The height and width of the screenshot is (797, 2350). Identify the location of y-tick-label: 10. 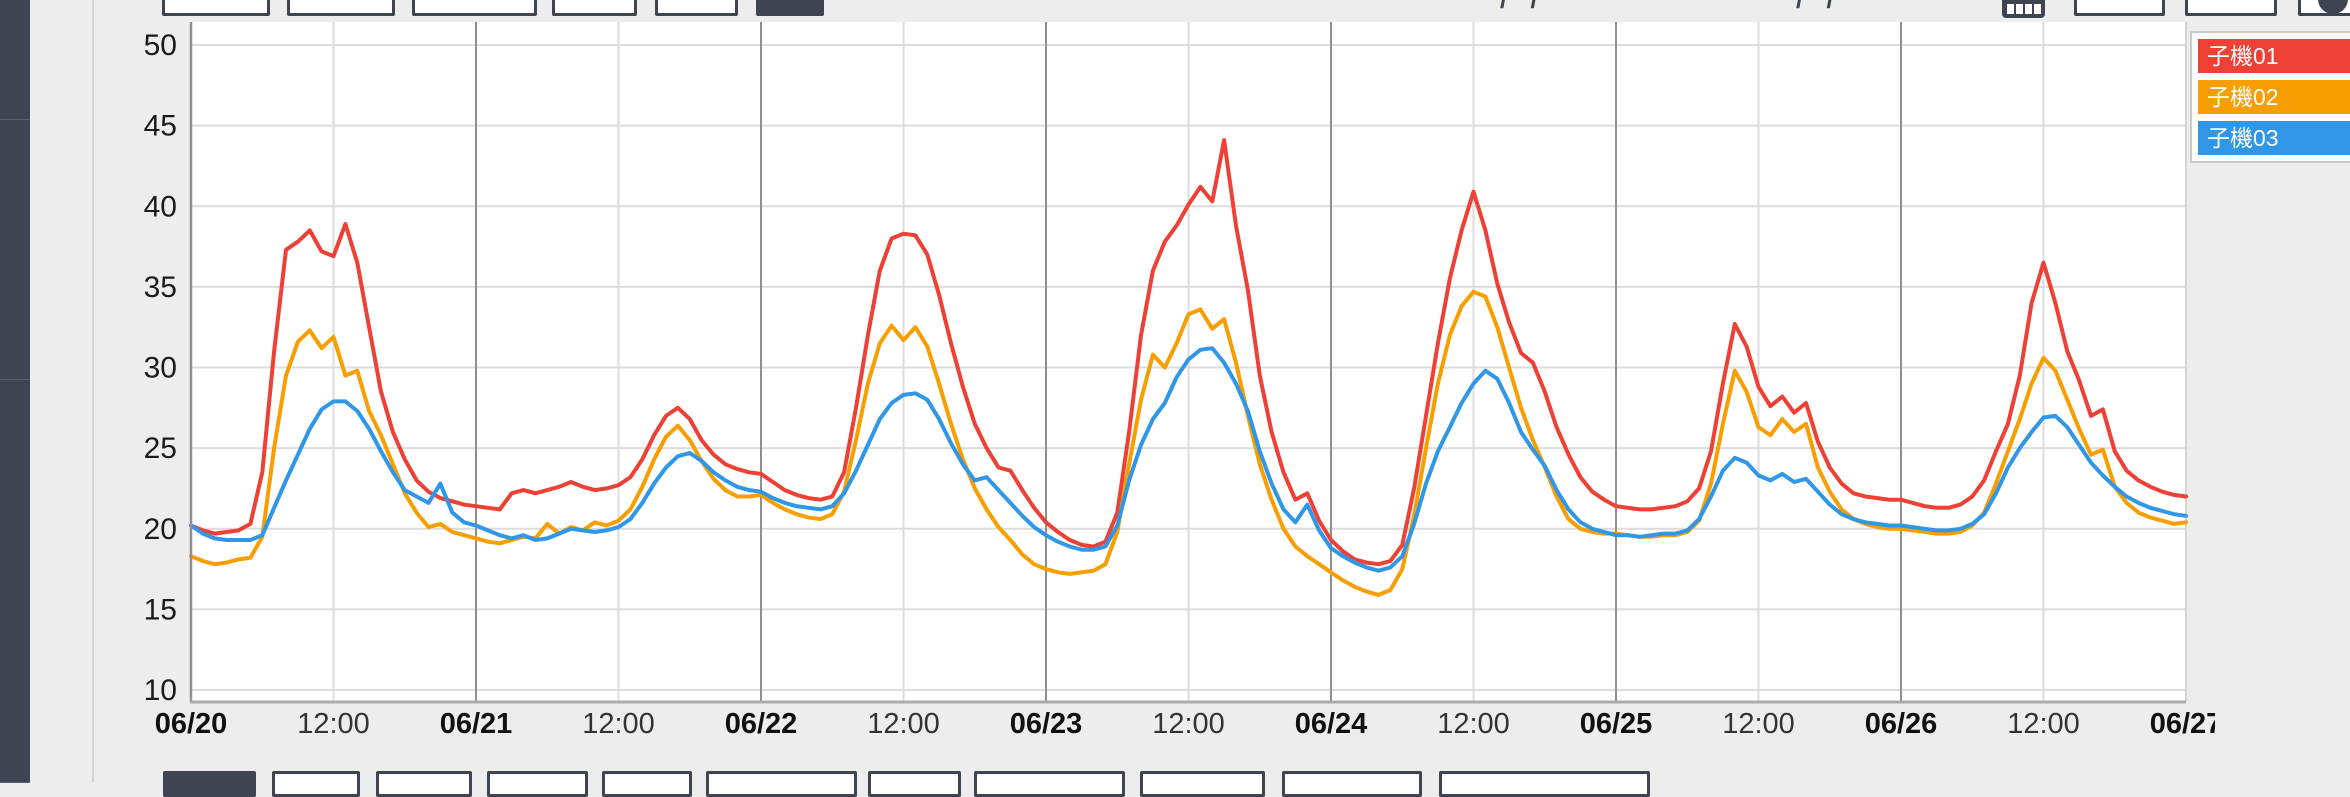
(160, 690).